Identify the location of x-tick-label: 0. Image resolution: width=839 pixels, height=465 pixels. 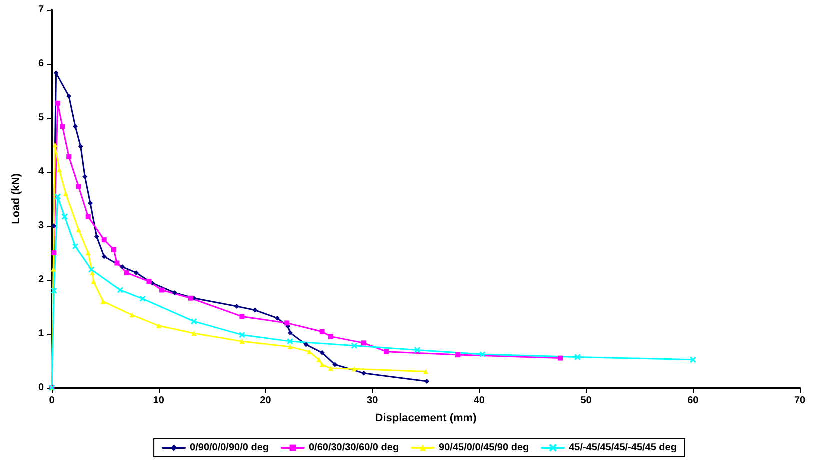
(52, 401).